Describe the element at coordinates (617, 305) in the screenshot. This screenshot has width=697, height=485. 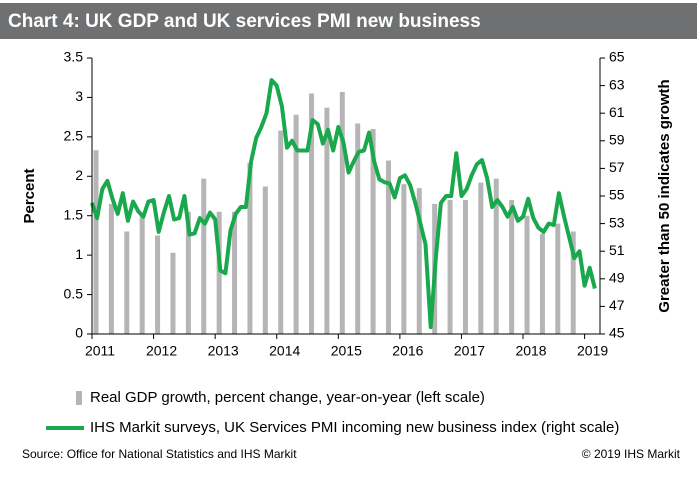
I see `y2-tick-label: 47` at that location.